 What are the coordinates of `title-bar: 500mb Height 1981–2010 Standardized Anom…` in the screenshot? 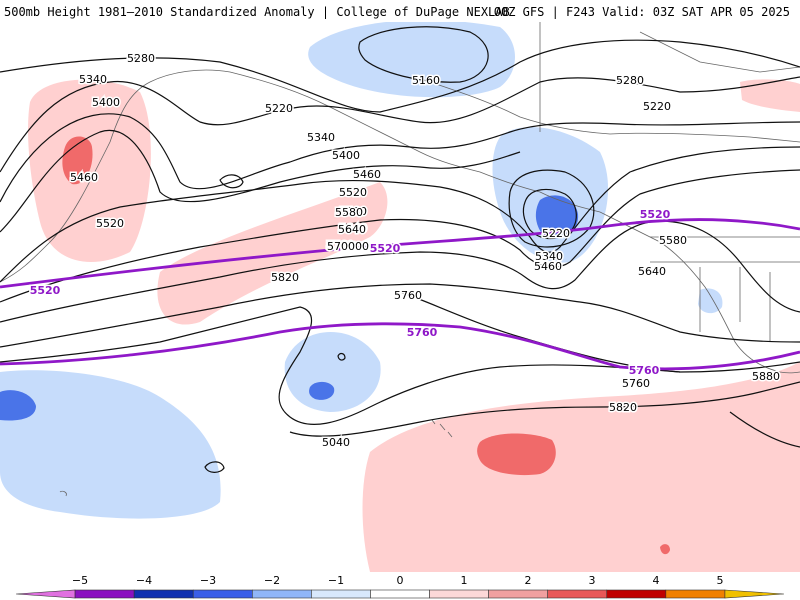 It's located at (400, 11).